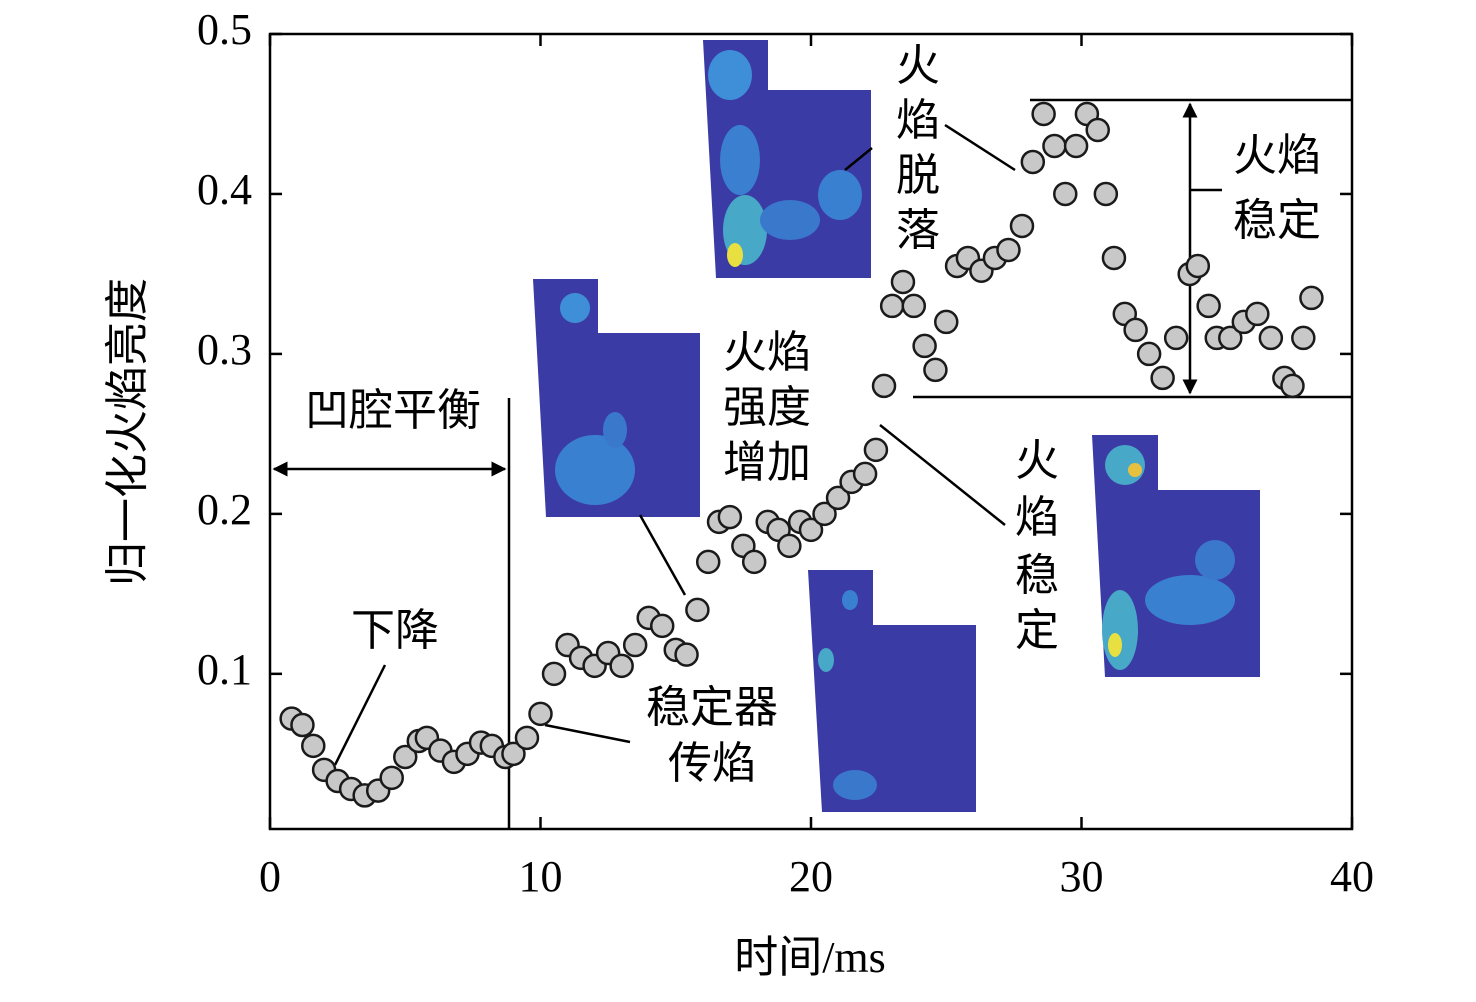  What do you see at coordinates (1037, 575) in the screenshot?
I see `annotation: 稳` at bounding box center [1037, 575].